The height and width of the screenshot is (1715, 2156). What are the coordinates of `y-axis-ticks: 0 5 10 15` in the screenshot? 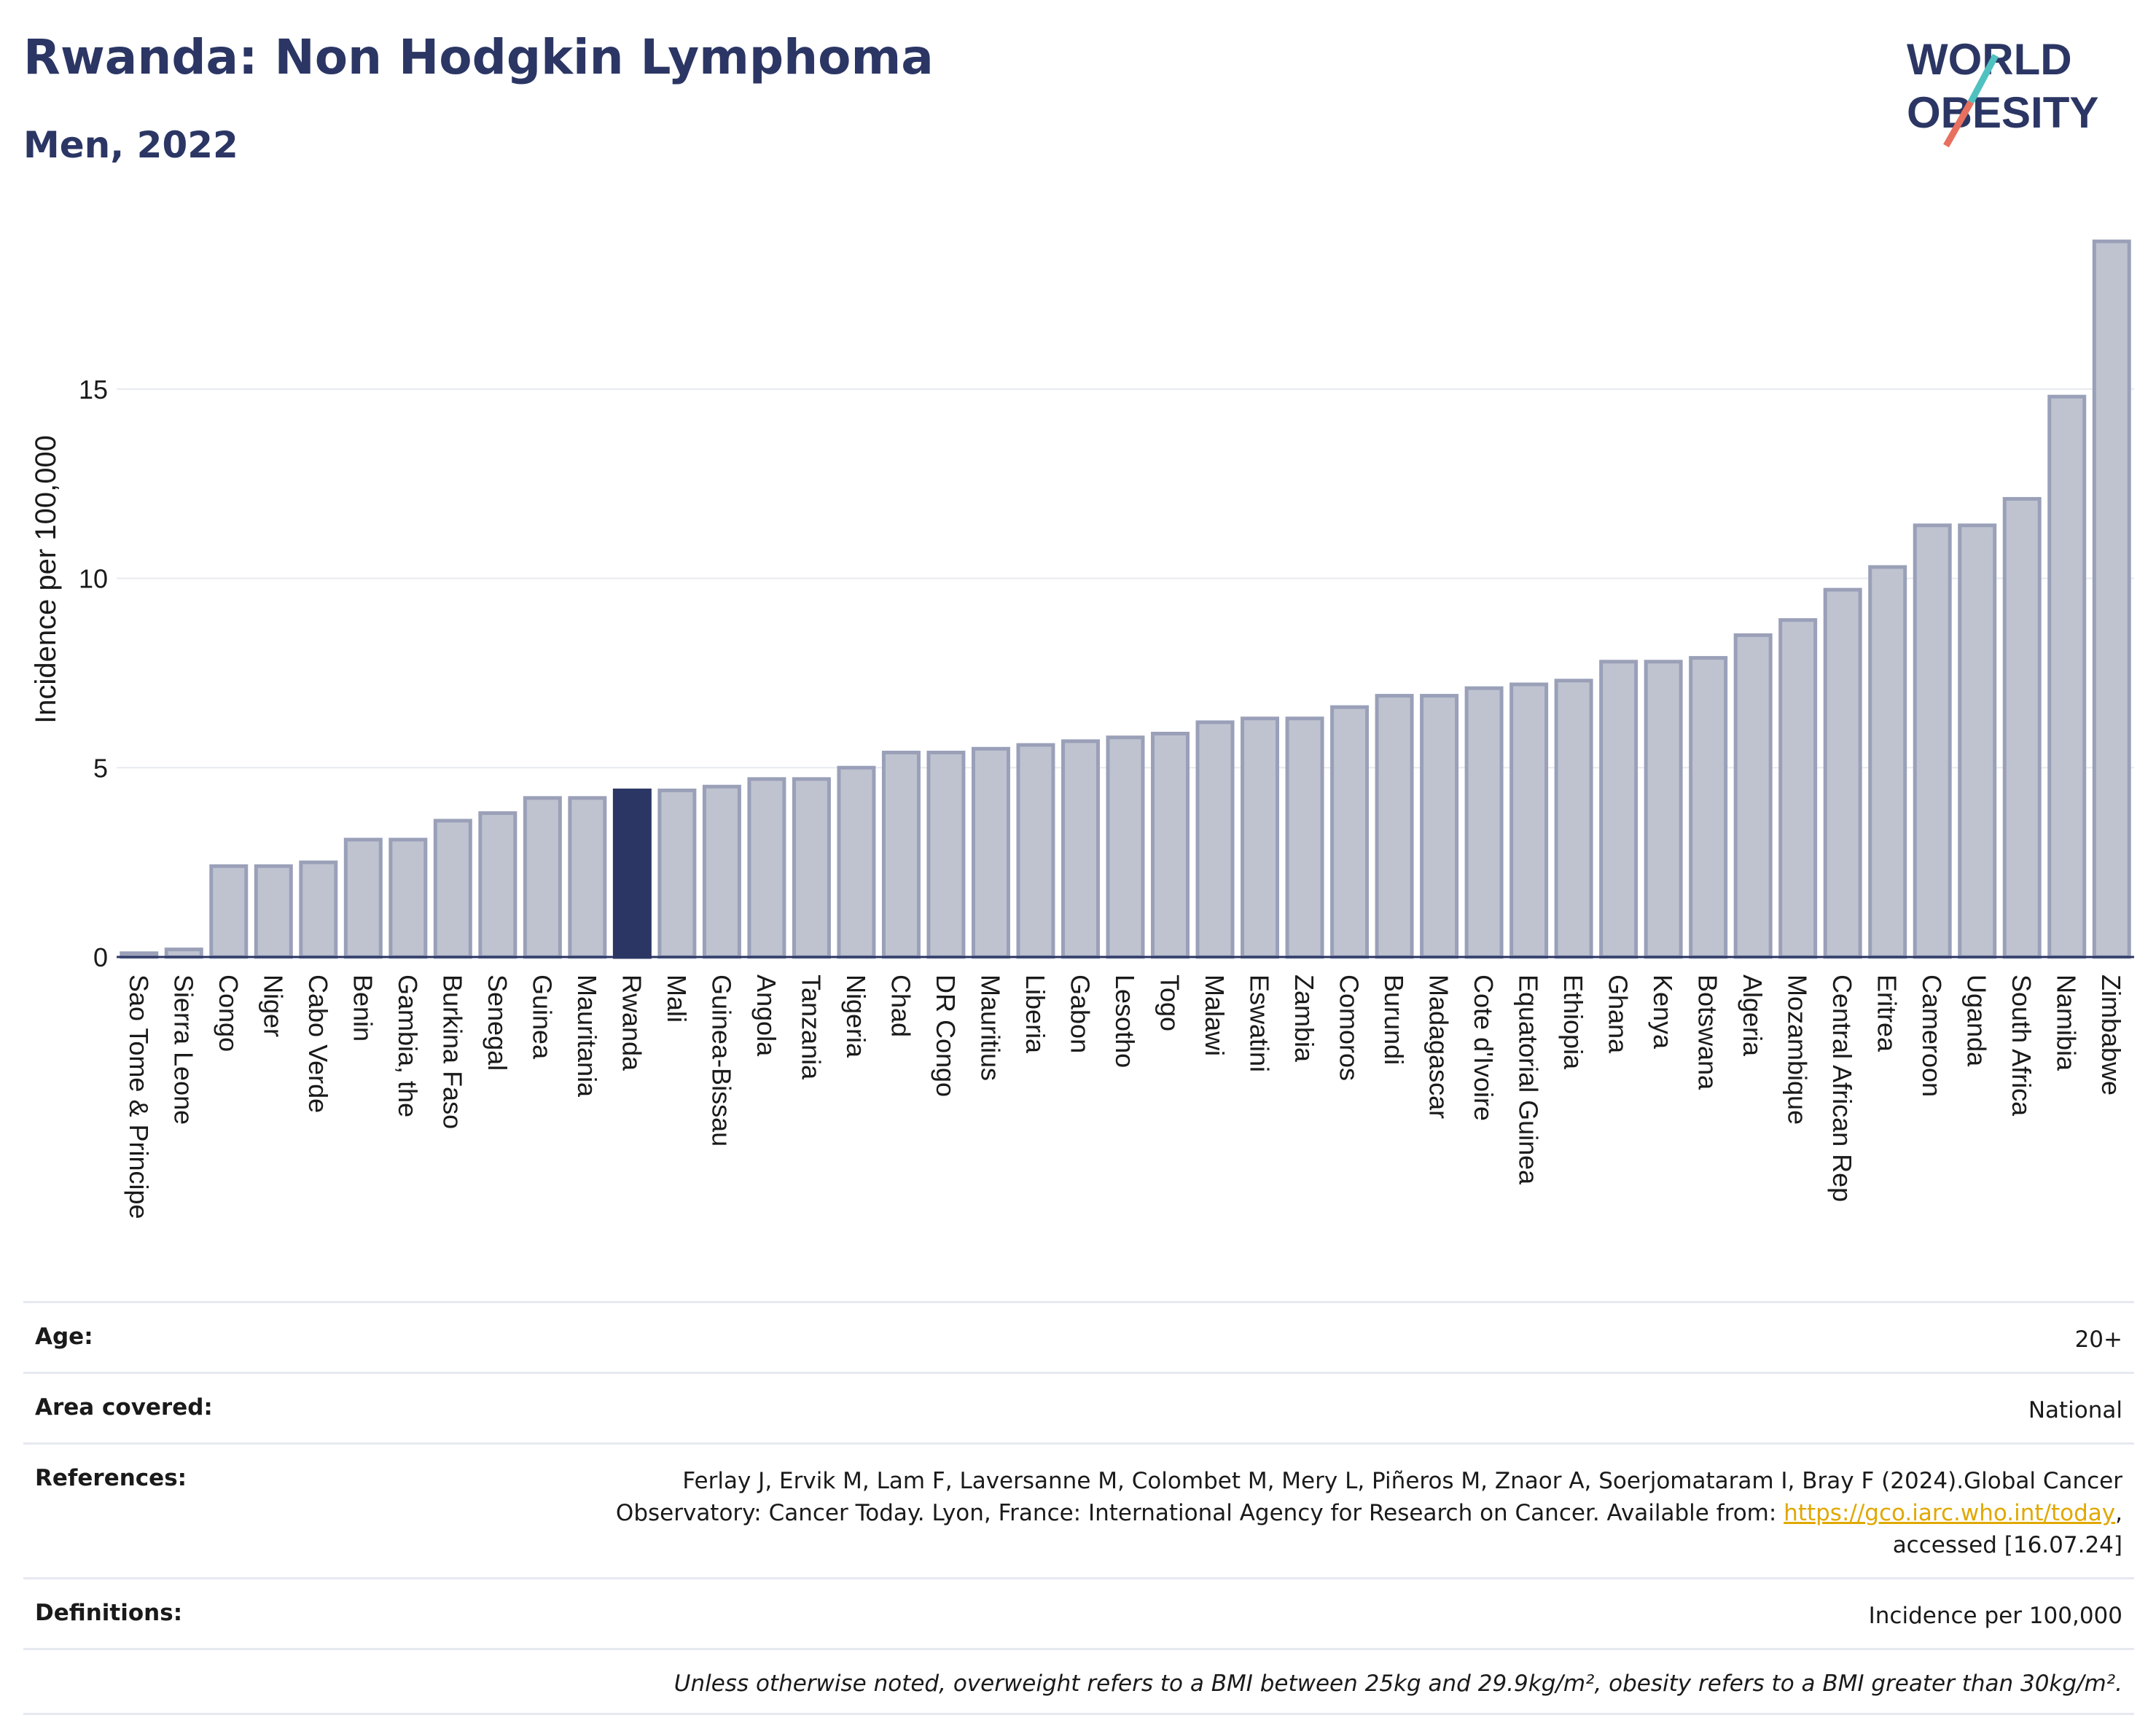 It's located at (94, 673).